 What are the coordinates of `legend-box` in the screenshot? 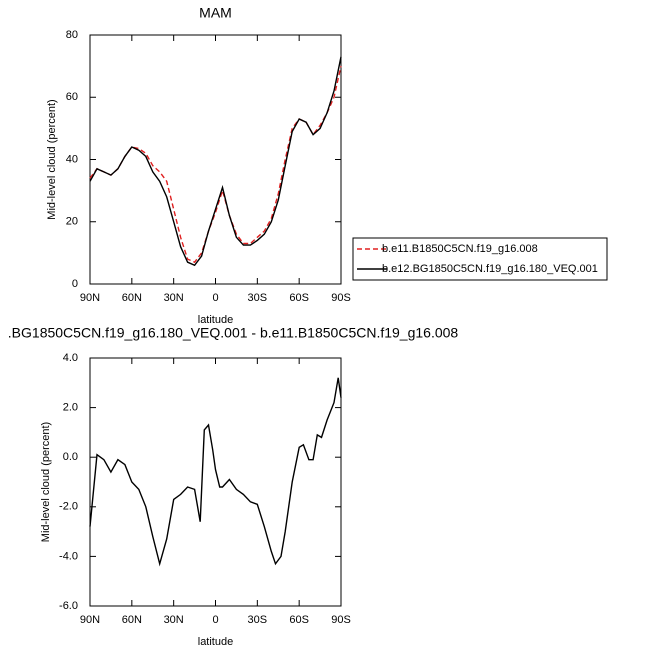 It's located at (480, 259).